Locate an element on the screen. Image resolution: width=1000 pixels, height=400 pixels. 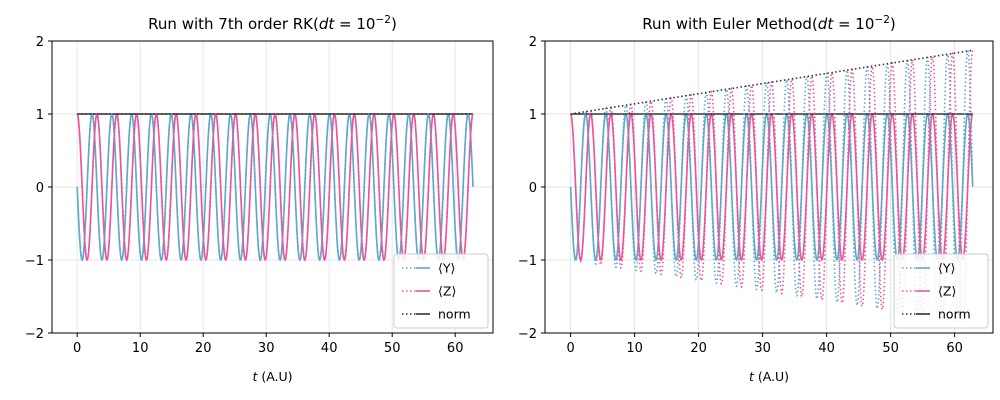
chart-title: Run with 7th order RK(dt = 10−2) is located at coordinates (272, 23).